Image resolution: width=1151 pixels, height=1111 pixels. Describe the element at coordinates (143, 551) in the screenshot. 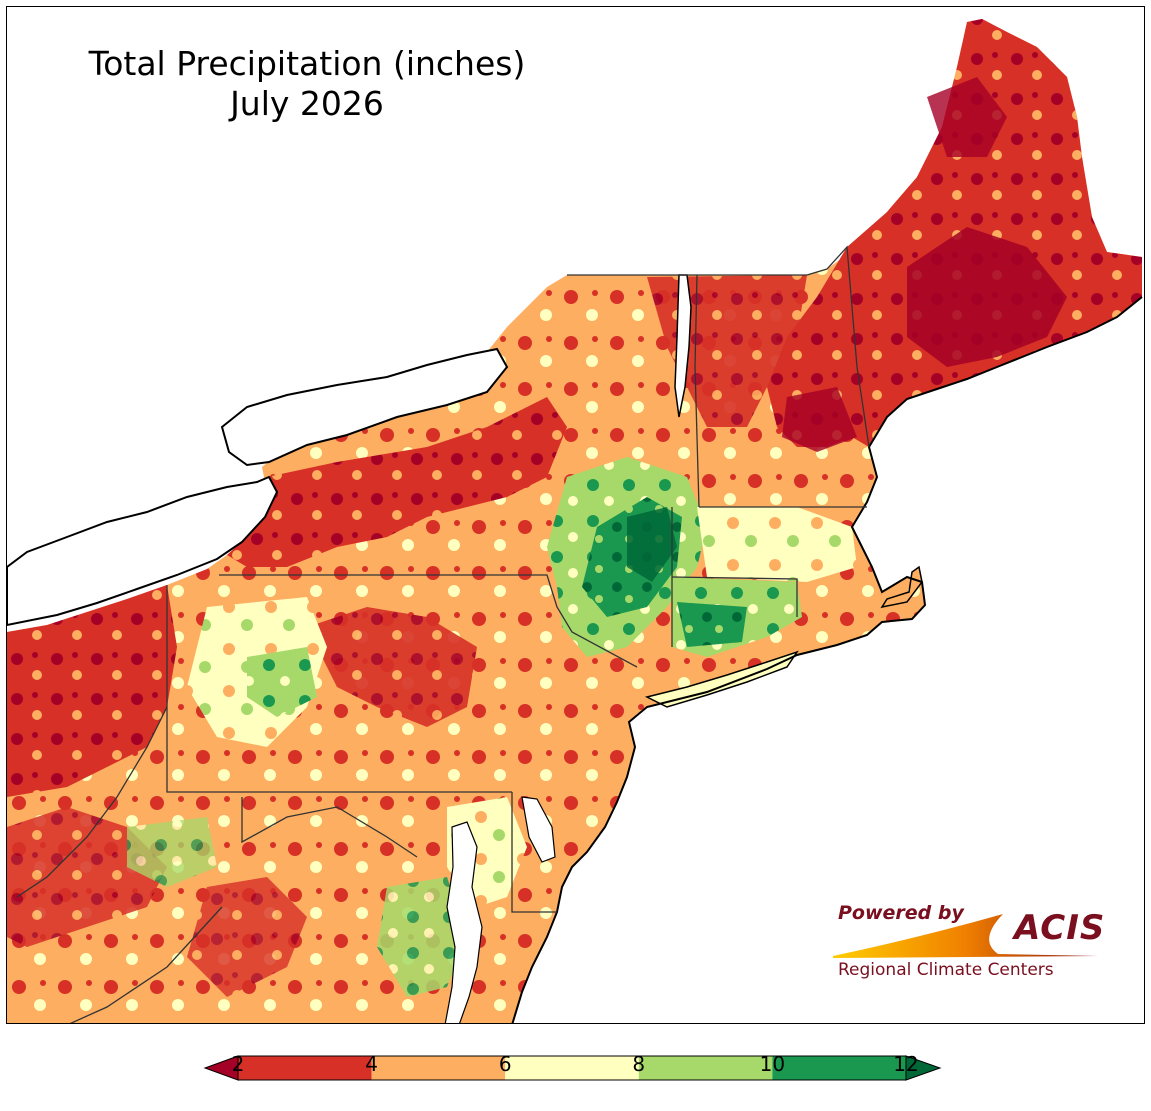

I see `lake-erie` at that location.